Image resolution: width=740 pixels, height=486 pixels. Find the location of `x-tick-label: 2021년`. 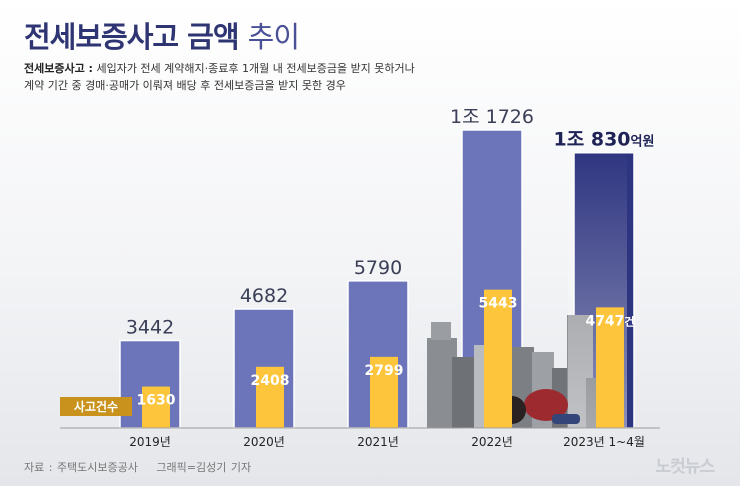

x-tick-label: 2021년 is located at coordinates (378, 442).